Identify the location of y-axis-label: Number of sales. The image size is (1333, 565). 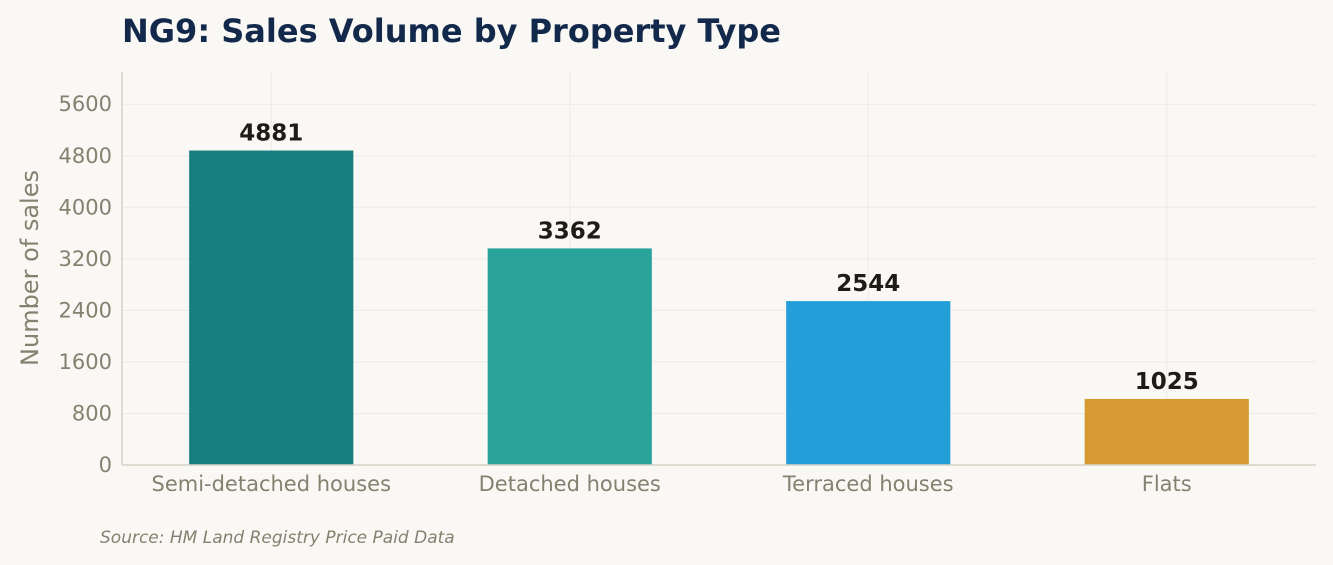
(30, 268).